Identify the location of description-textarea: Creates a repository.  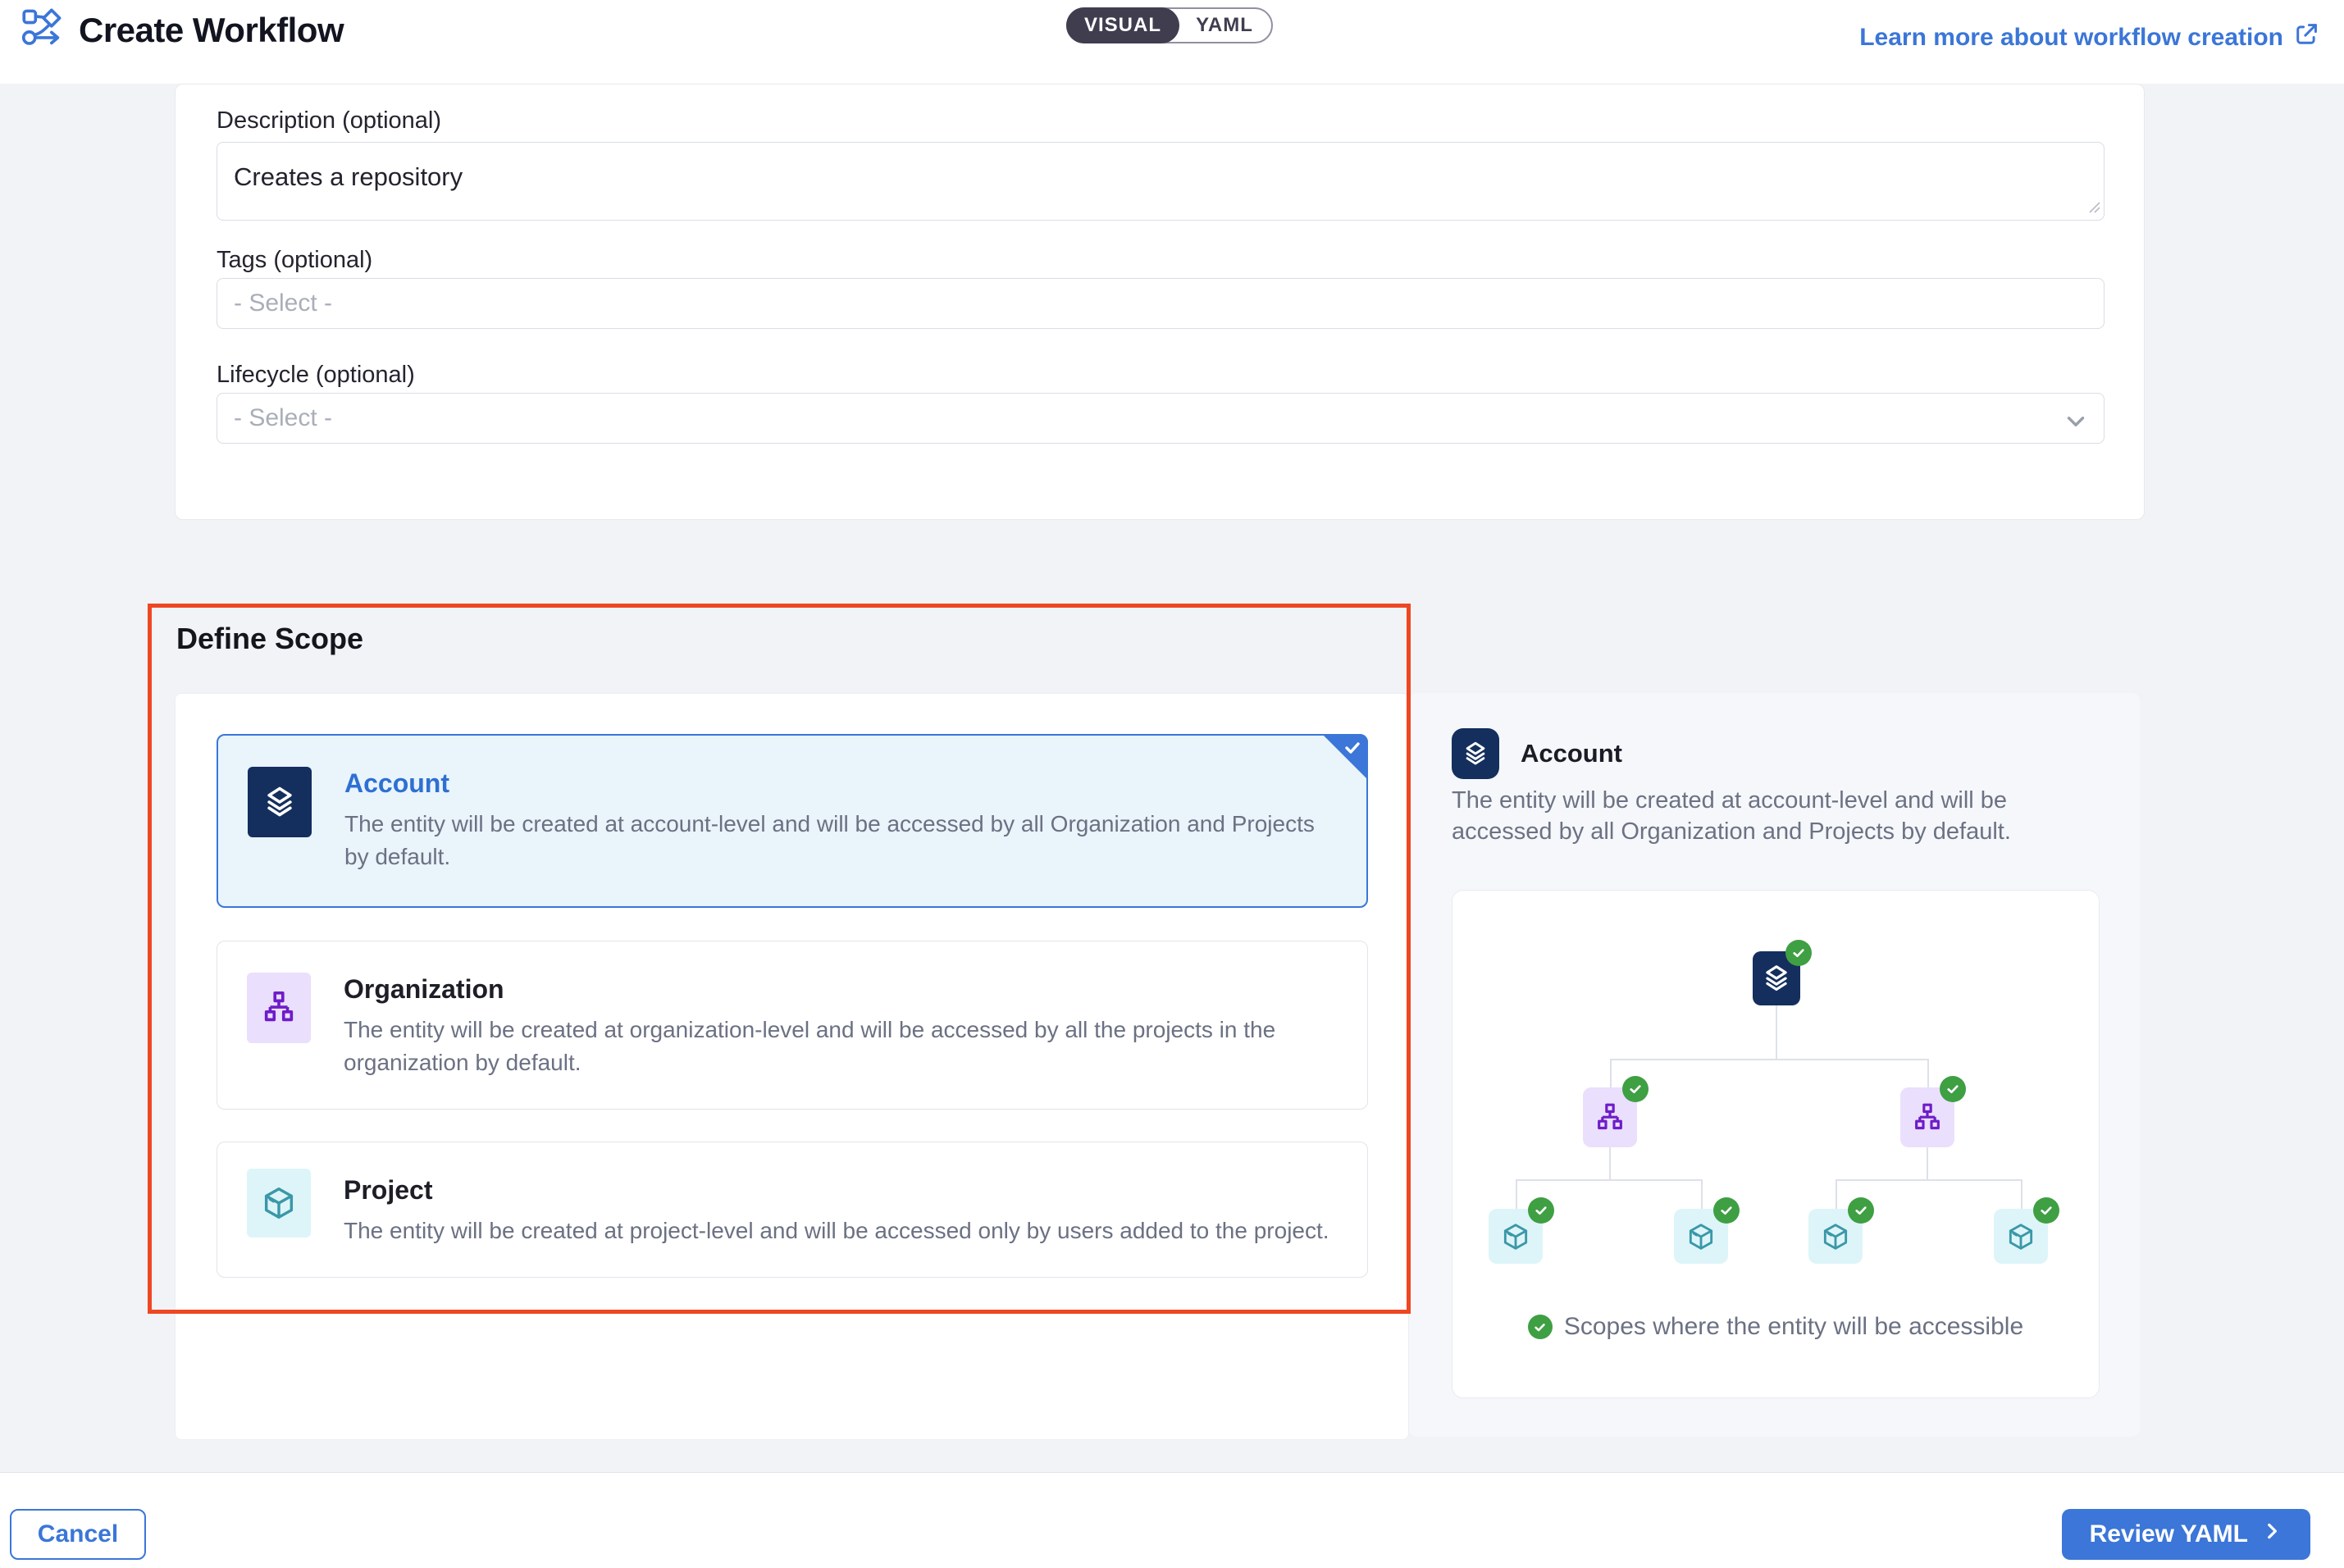
(1161, 182).